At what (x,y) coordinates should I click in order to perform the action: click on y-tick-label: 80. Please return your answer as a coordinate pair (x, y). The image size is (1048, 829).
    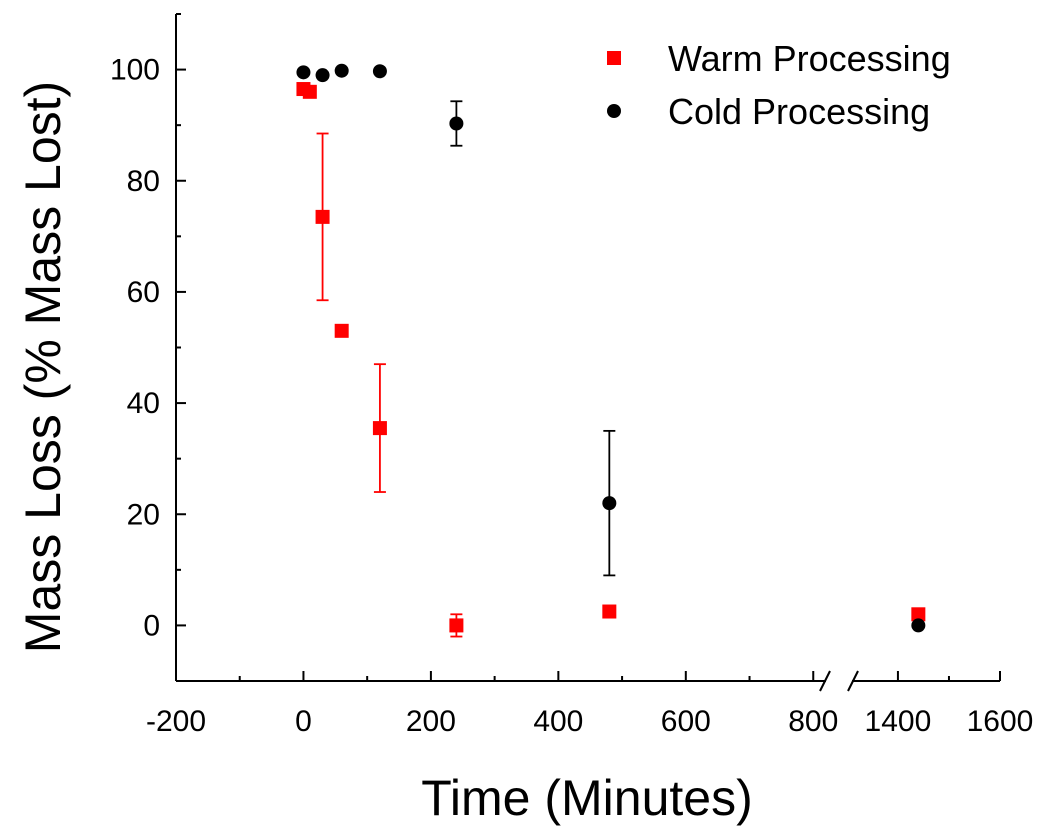
    Looking at the image, I should click on (143, 181).